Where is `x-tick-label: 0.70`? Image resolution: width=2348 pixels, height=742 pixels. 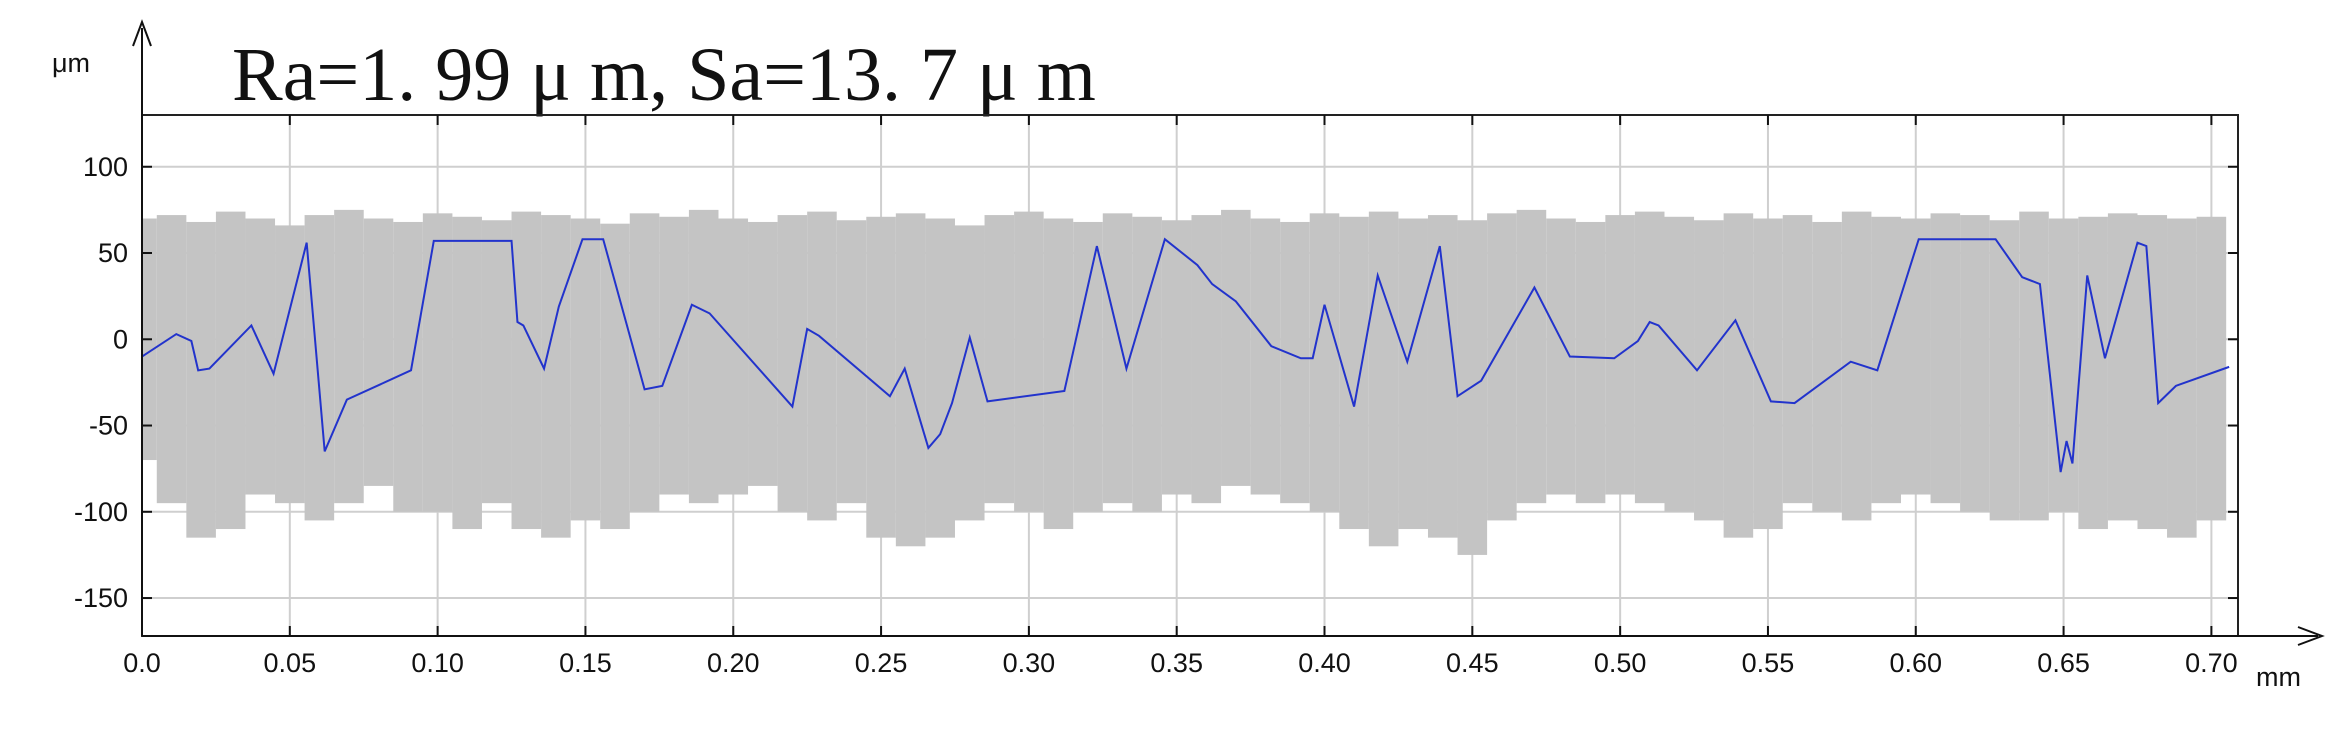
x-tick-label: 0.70 is located at coordinates (2211, 663).